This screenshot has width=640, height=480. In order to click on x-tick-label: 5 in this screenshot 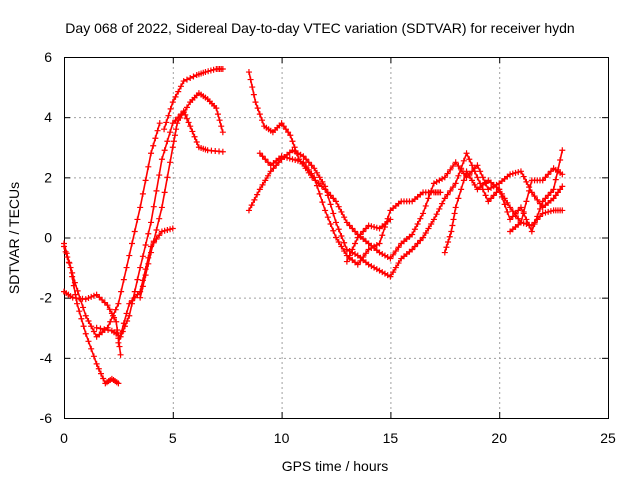, I will do `click(173, 438)`.